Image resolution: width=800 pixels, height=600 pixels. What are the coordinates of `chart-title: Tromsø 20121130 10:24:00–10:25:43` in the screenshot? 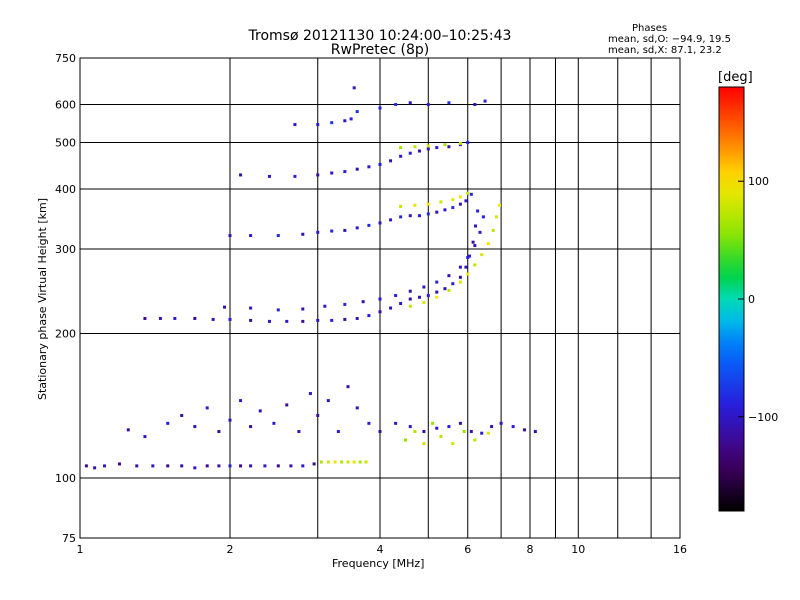 It's located at (380, 36).